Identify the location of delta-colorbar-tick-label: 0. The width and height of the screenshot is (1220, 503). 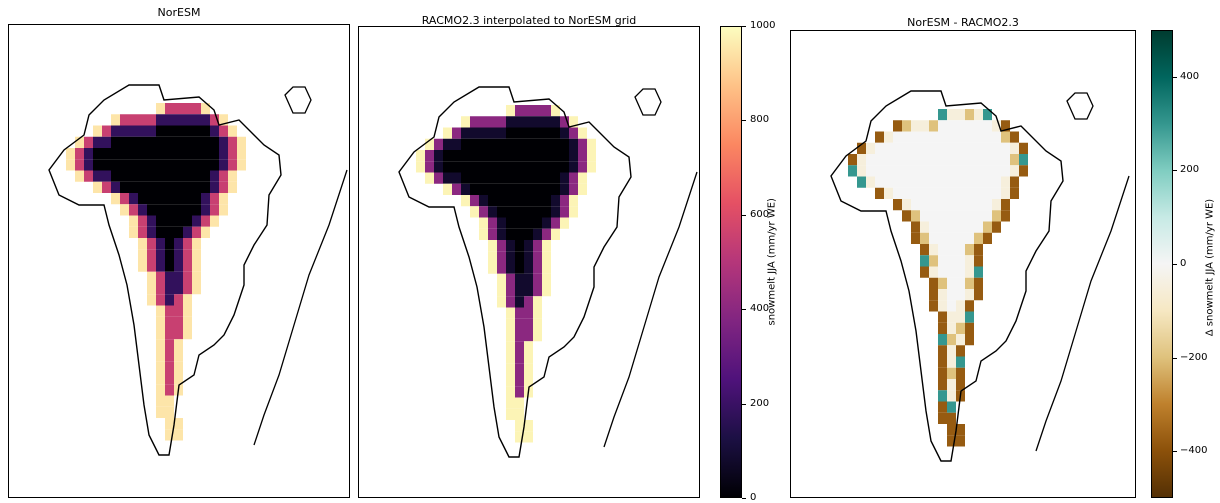
(1183, 263).